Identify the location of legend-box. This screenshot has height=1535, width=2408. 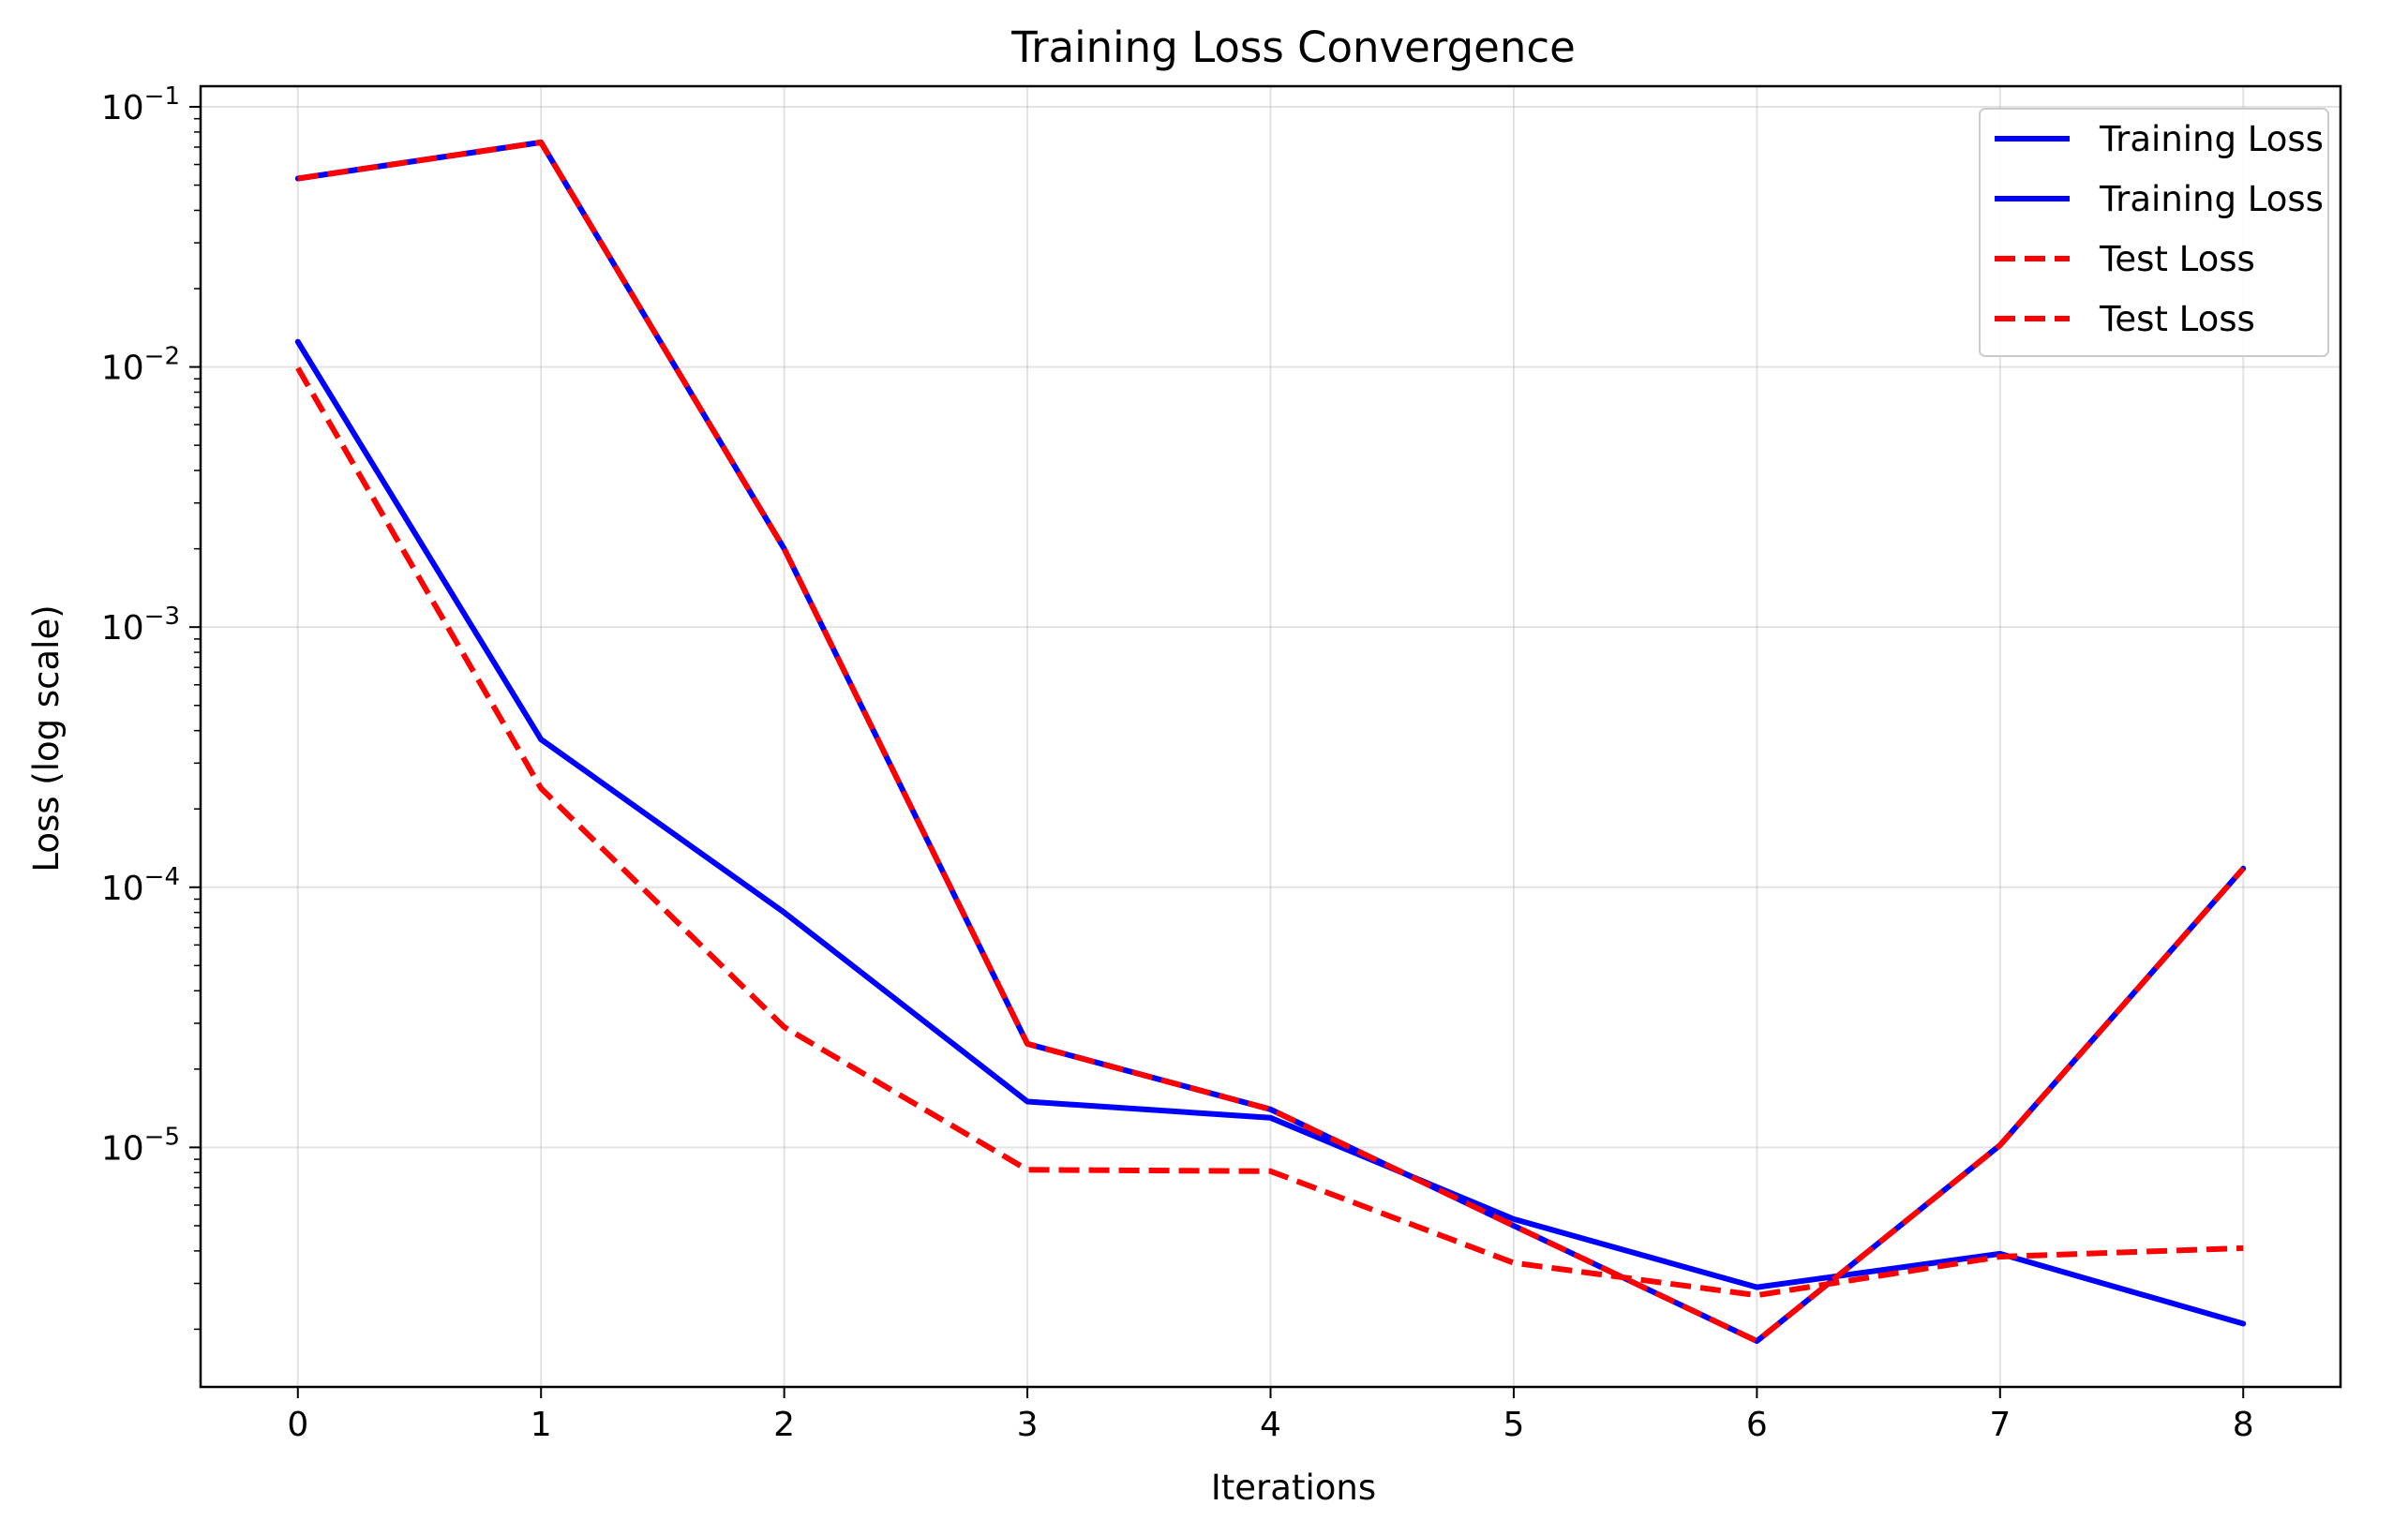
(2154, 232).